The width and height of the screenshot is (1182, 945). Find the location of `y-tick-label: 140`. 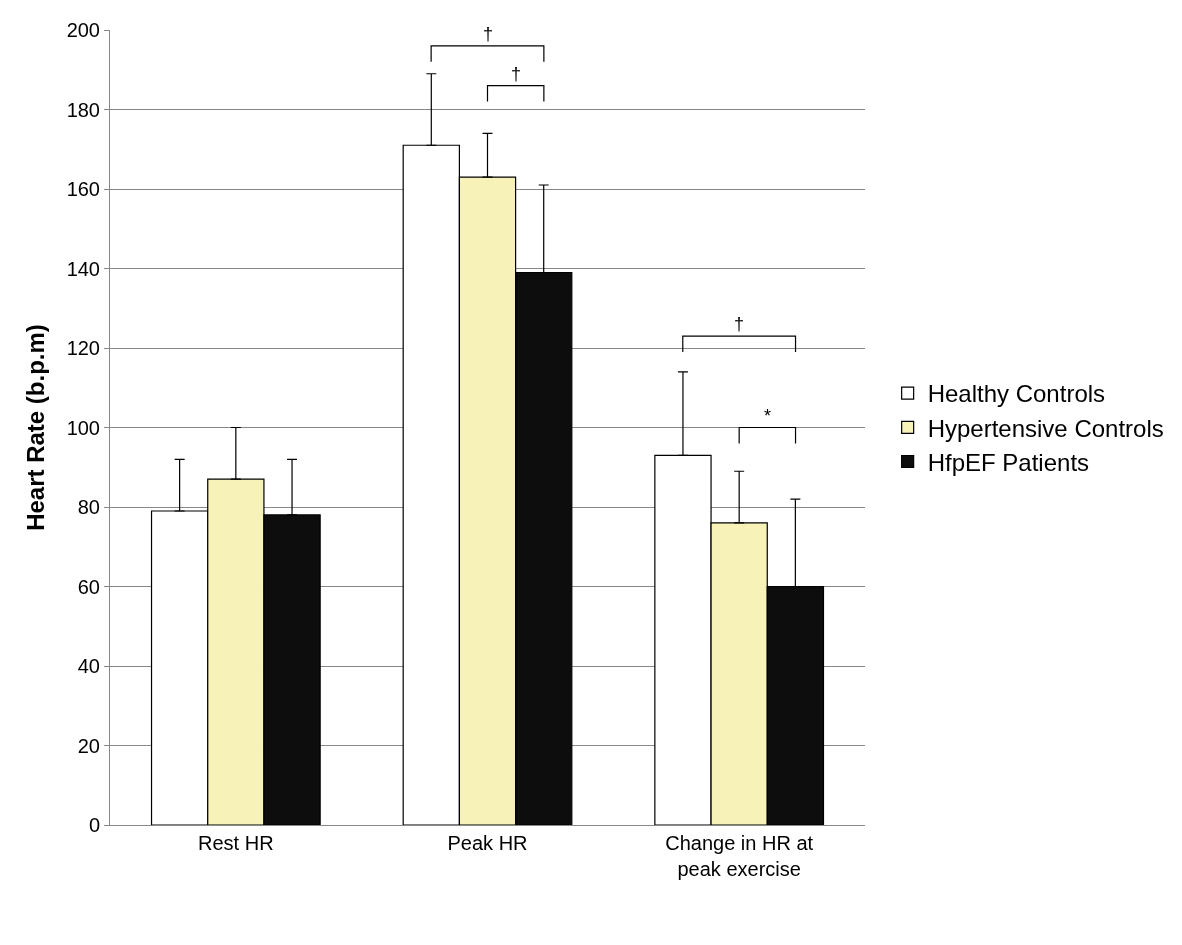

y-tick-label: 140 is located at coordinates (83, 268).